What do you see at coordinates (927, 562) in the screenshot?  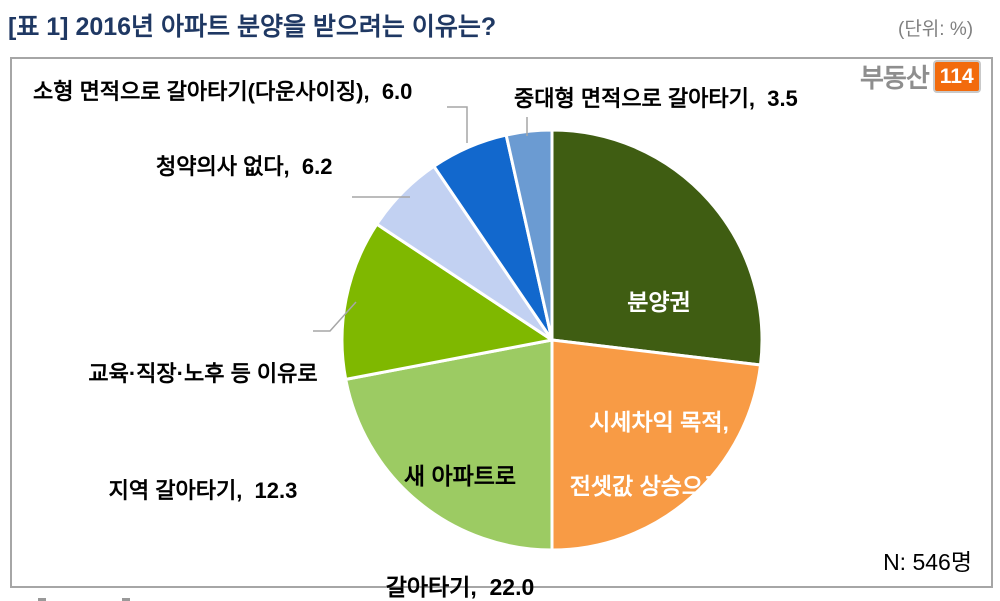 I see `sample-size-note: N: 546명` at bounding box center [927, 562].